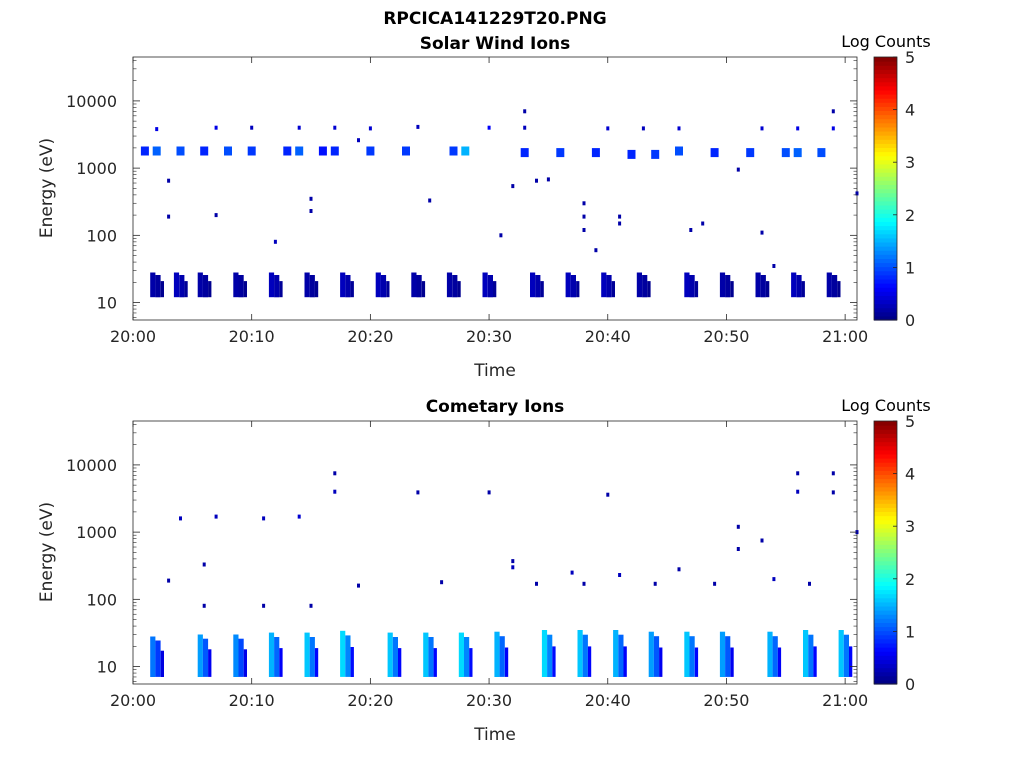 The image size is (1024, 768). Describe the element at coordinates (910, 631) in the screenshot. I see `colorbar-tick-label: 1` at that location.